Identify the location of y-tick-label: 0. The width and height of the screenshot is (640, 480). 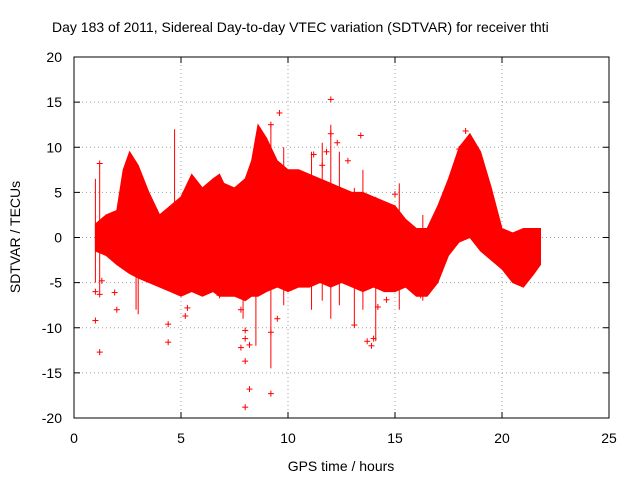
(58, 238).